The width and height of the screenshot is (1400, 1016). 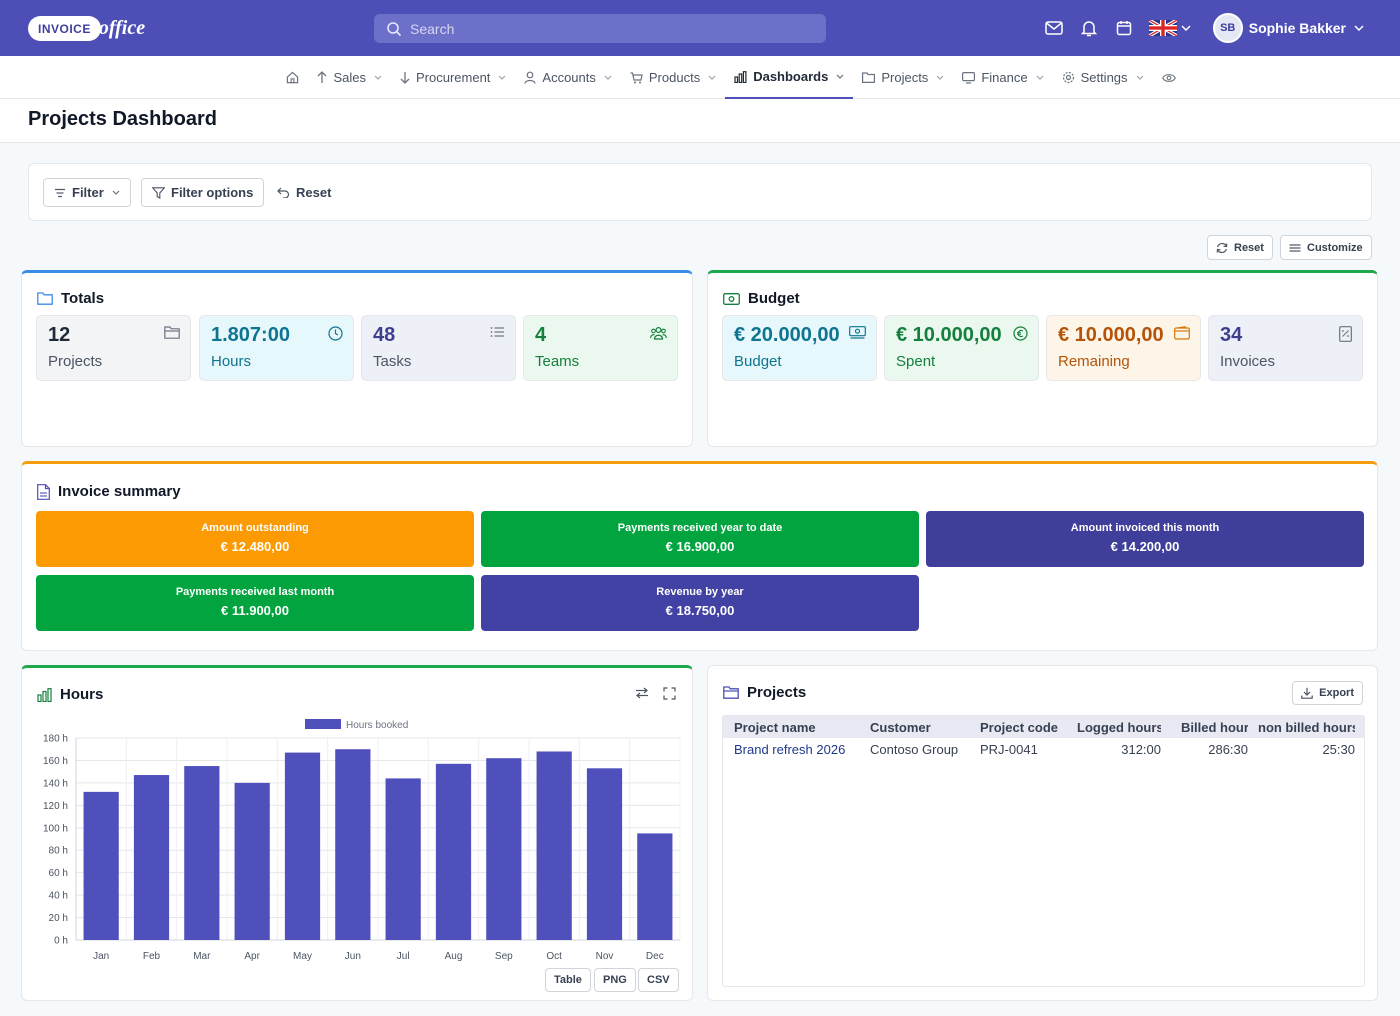 I want to click on bell-icon, so click(x=1089, y=28).